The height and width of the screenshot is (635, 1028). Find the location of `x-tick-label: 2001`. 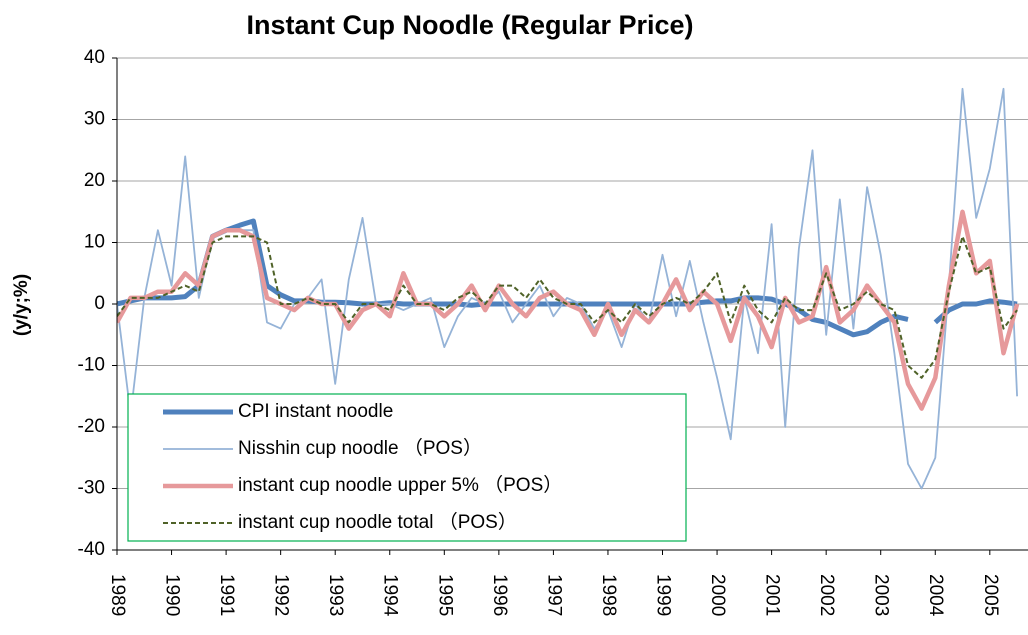

x-tick-label: 2001 is located at coordinates (772, 595).